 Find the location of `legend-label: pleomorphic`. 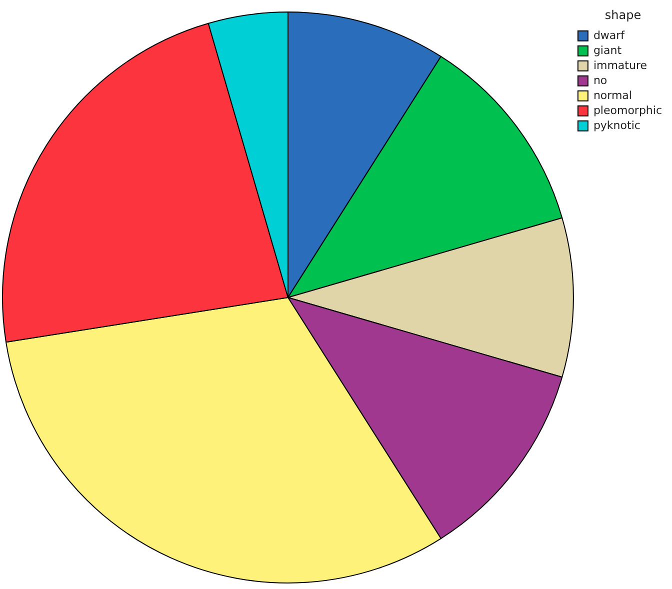

legend-label: pleomorphic is located at coordinates (627, 110).